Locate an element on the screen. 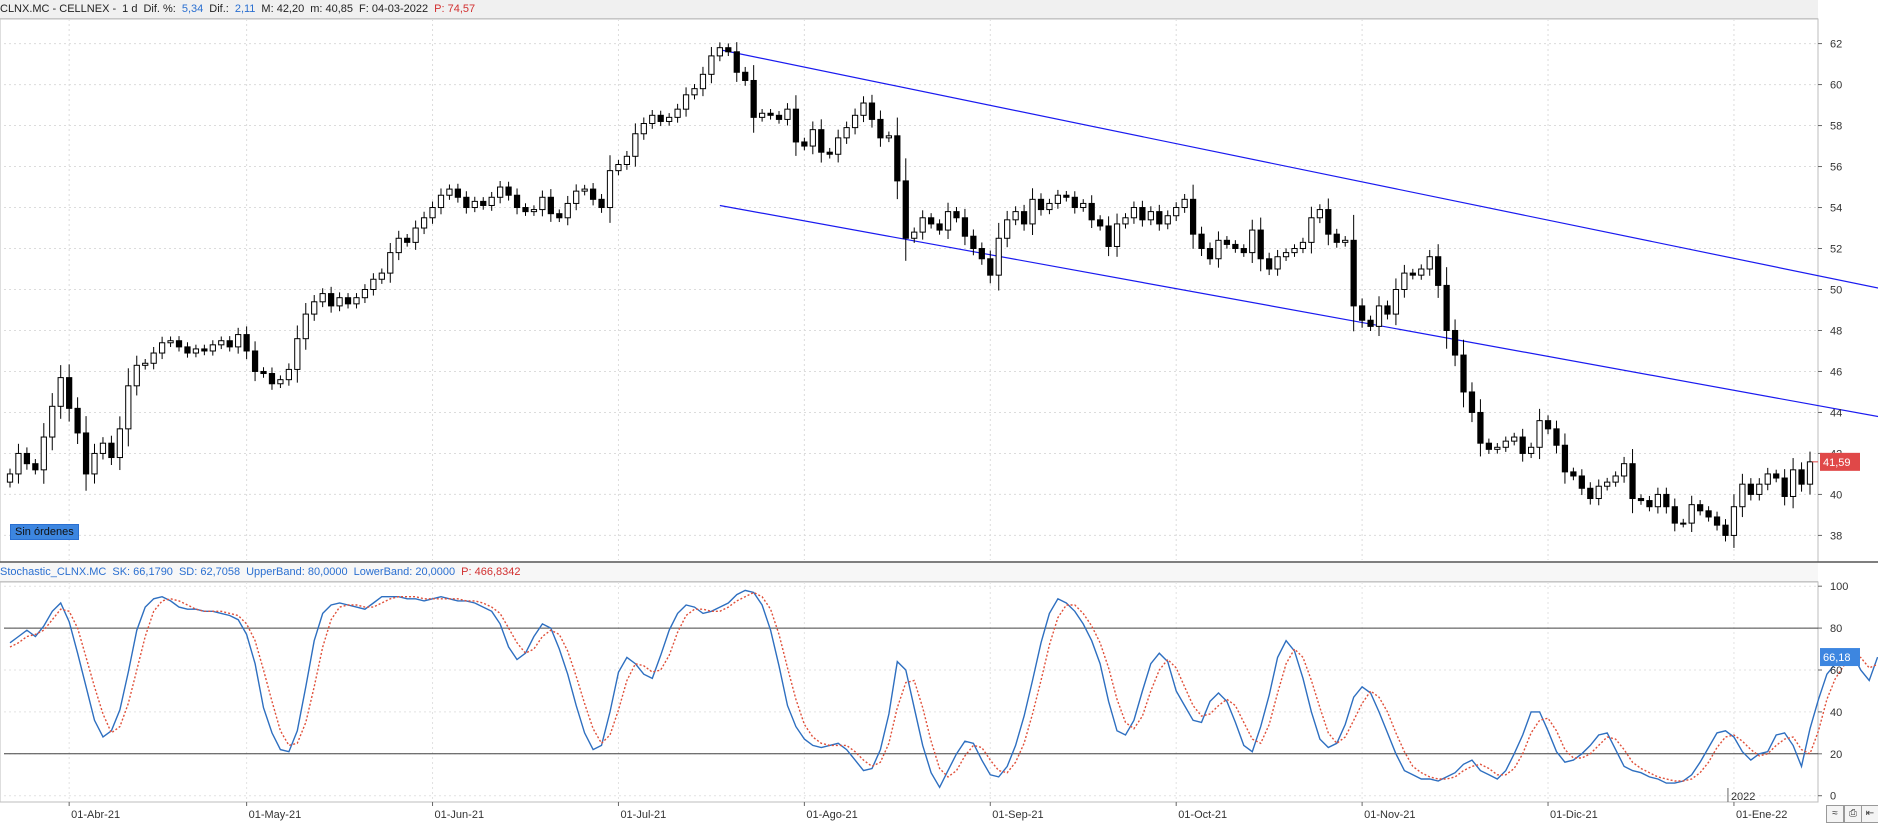 The width and height of the screenshot is (1878, 823). stochastic-name: Stochastic_CLNX.MC is located at coordinates (53, 572).